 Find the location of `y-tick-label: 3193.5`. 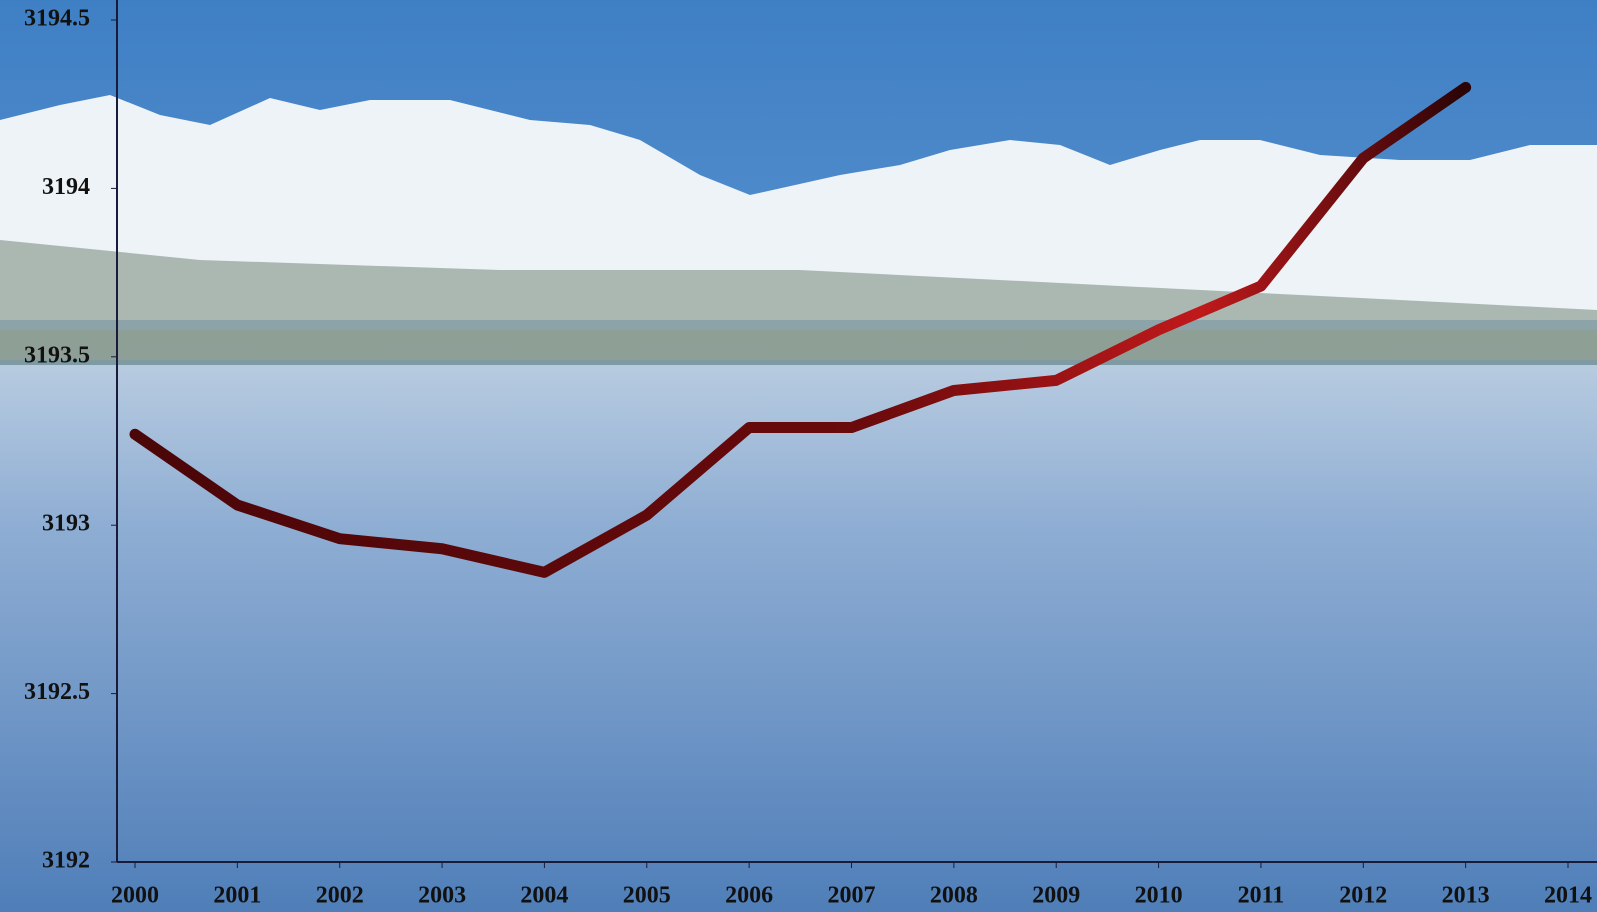

y-tick-label: 3193.5 is located at coordinates (57, 355).